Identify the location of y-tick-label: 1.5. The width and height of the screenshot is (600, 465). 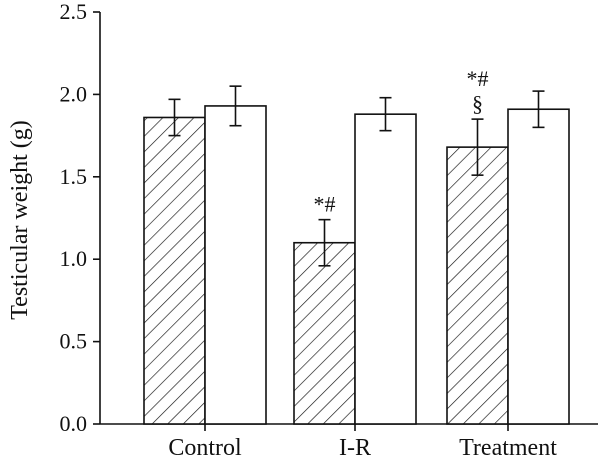
(74, 176).